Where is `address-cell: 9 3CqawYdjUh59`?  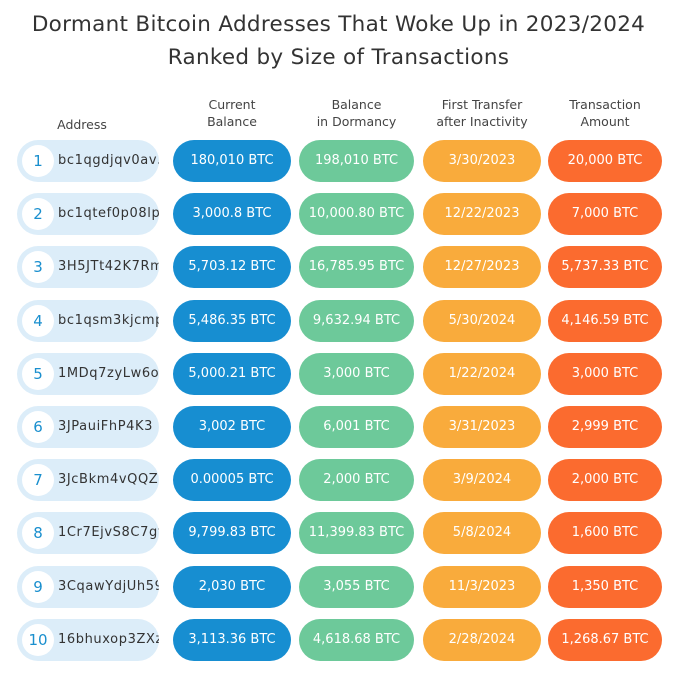 address-cell: 9 3CqawYdjUh59 is located at coordinates (88, 586).